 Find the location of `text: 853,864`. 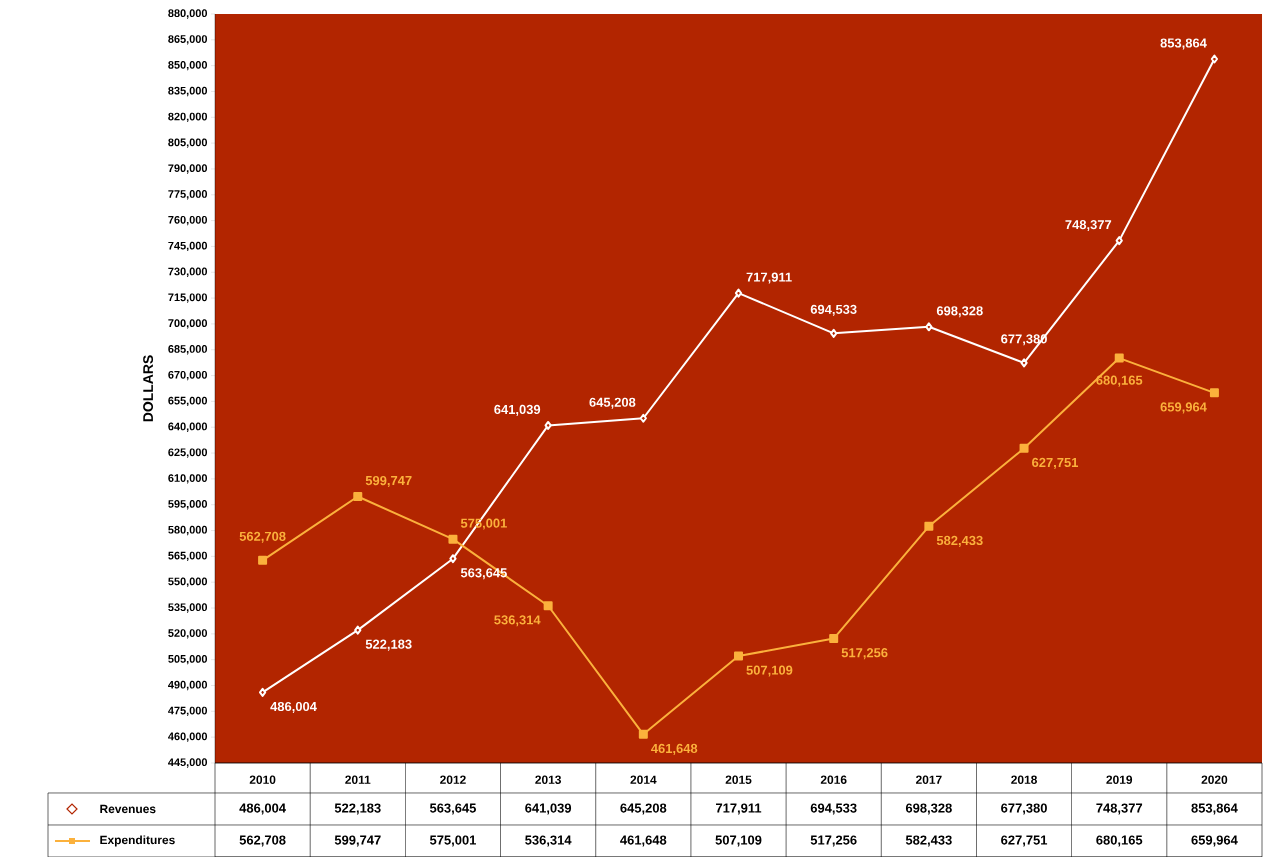

text: 853,864 is located at coordinates (1183, 44).